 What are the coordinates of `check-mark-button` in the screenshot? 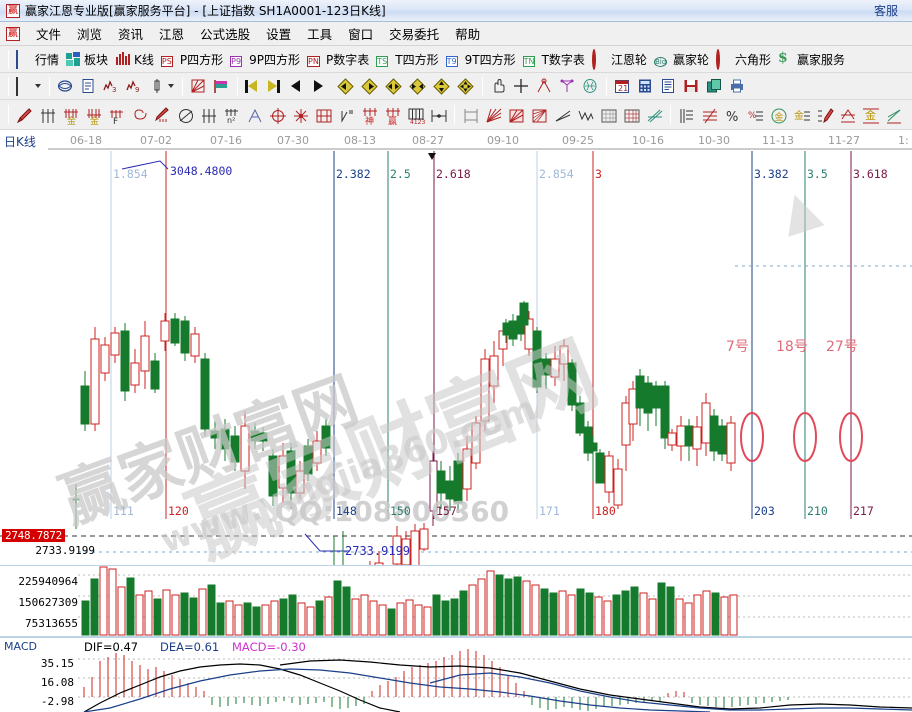 It's located at (346, 115).